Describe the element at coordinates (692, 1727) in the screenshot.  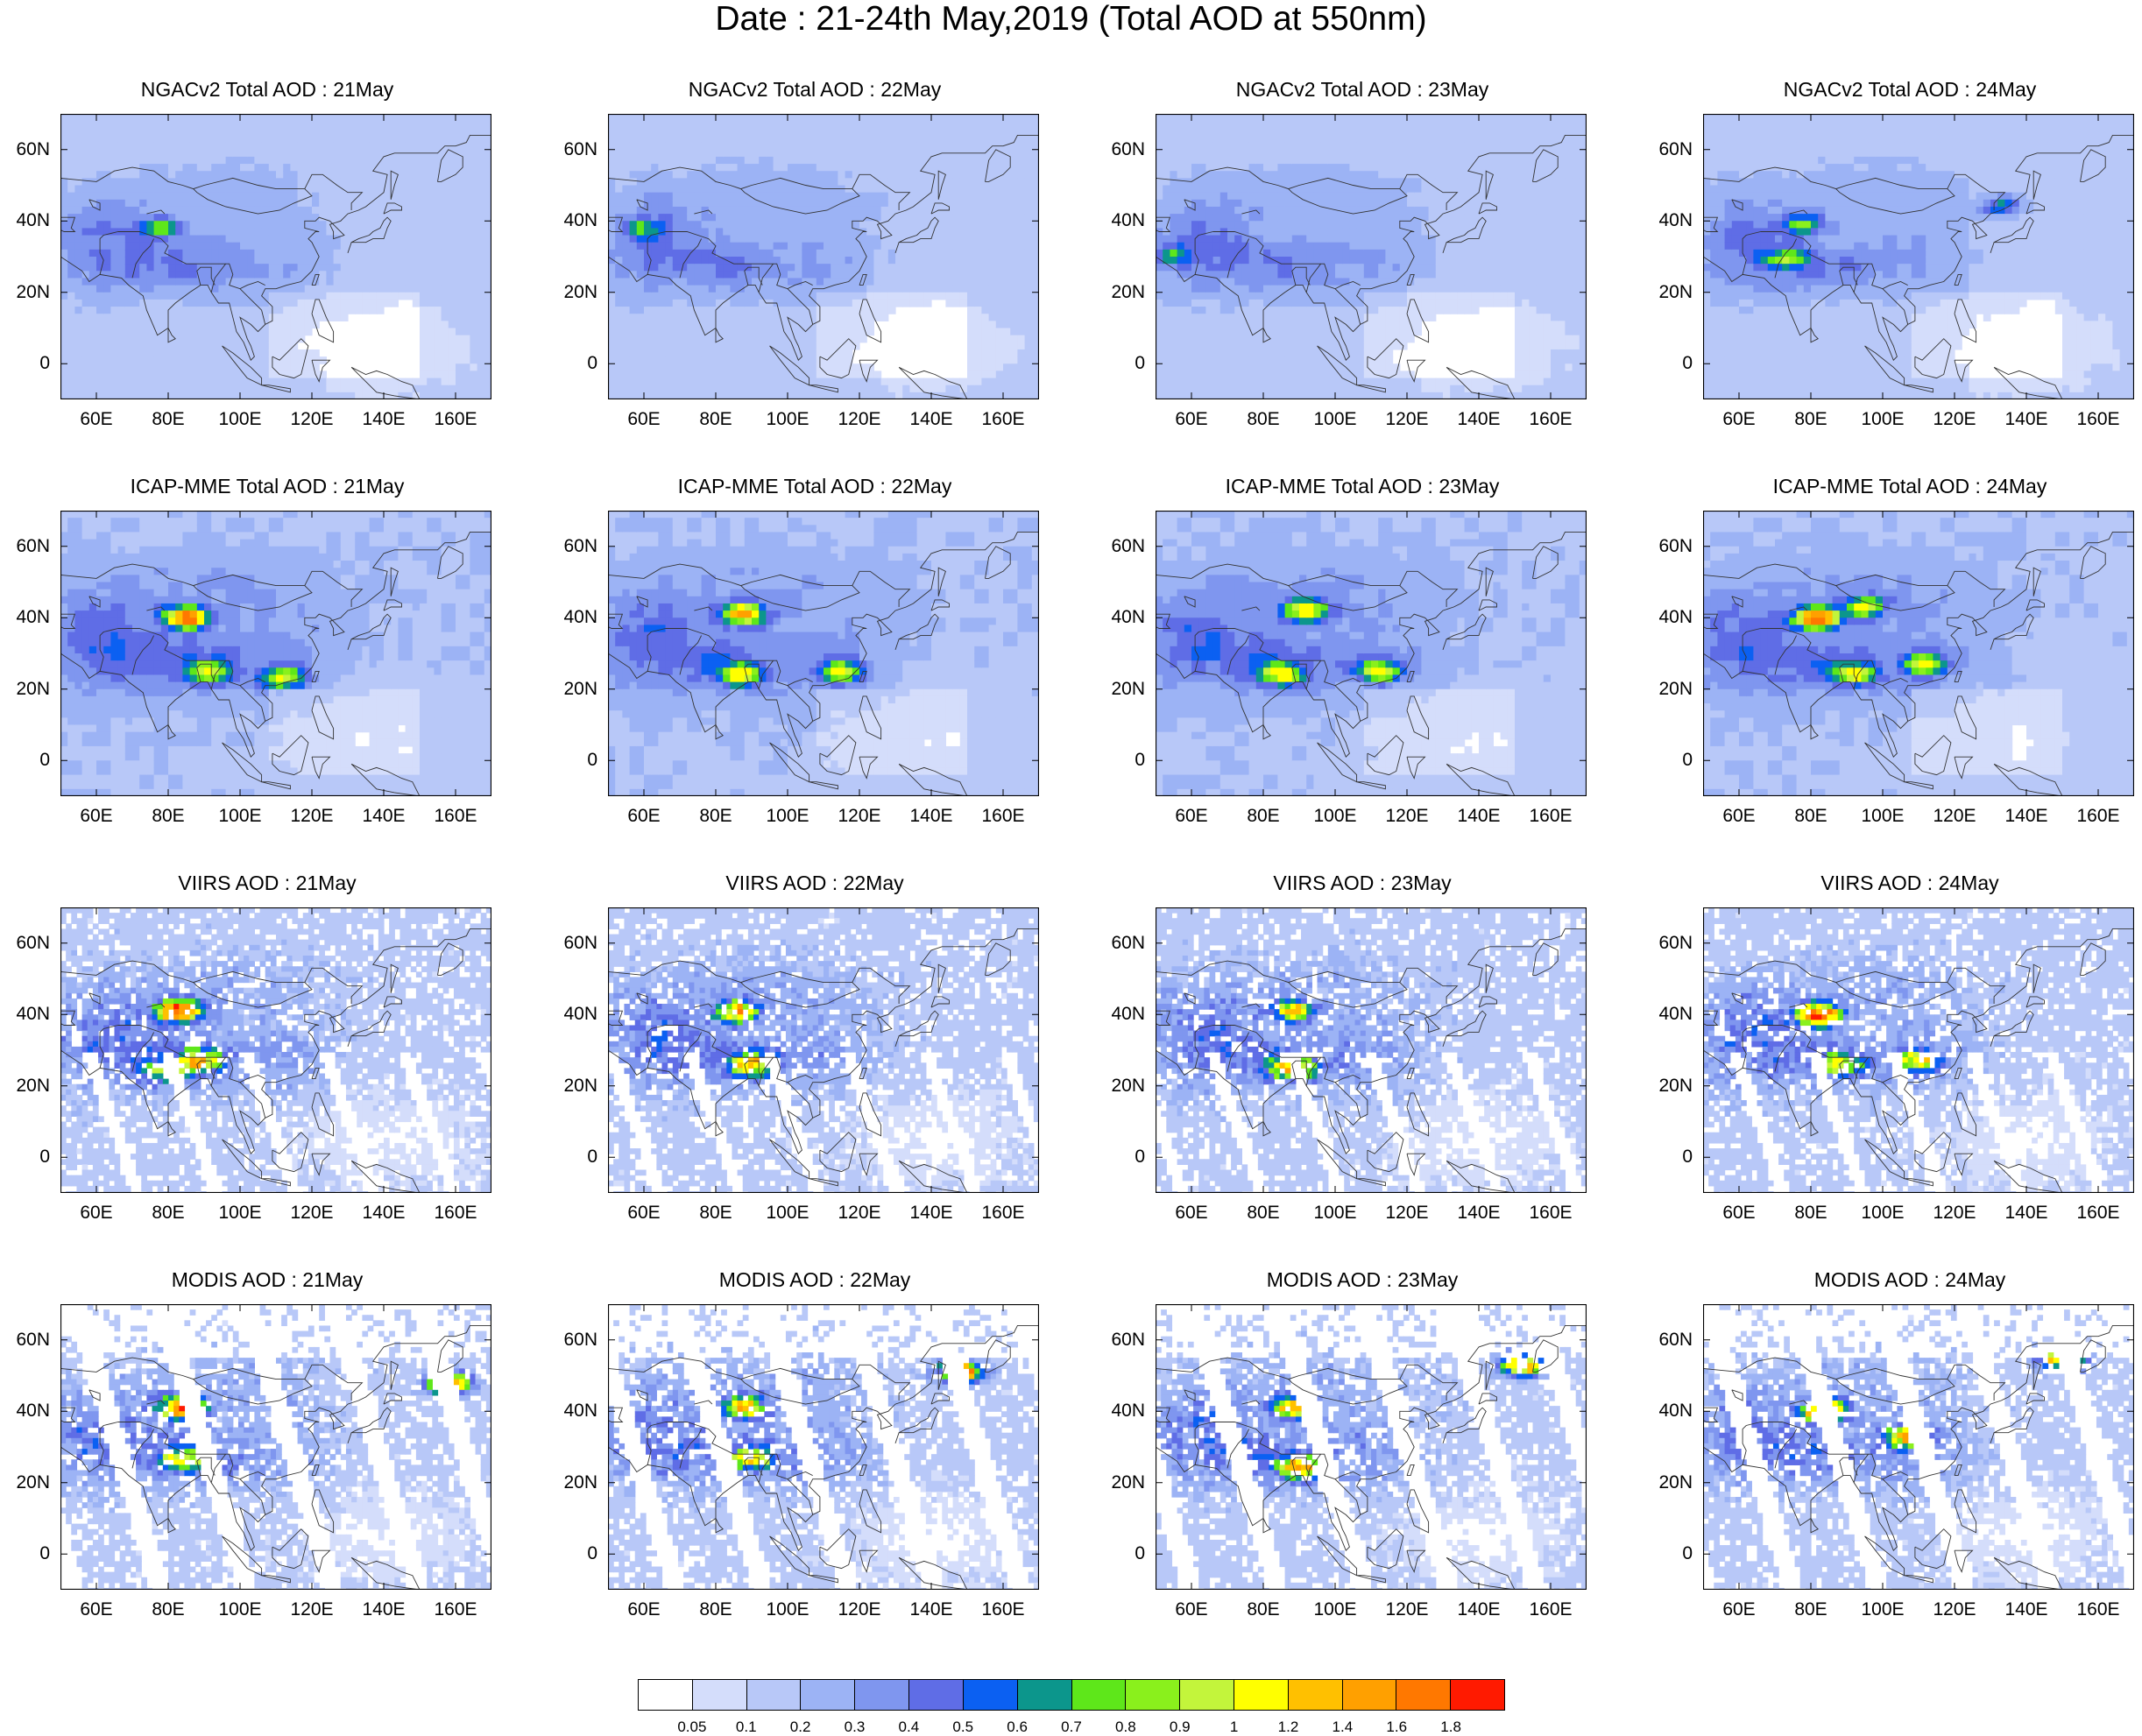
I see `colorbar-label: 0.05` at that location.